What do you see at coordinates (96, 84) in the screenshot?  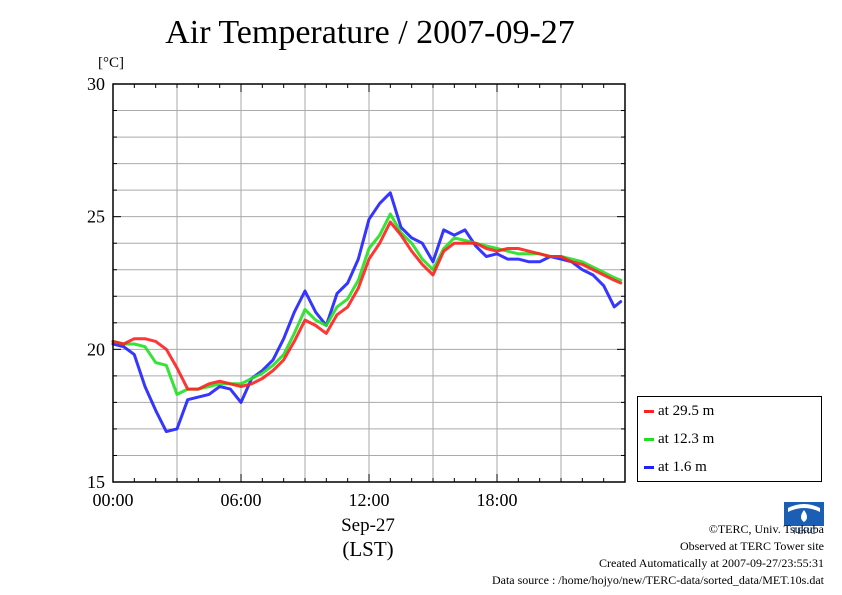 I see `y-tick-label: 30` at bounding box center [96, 84].